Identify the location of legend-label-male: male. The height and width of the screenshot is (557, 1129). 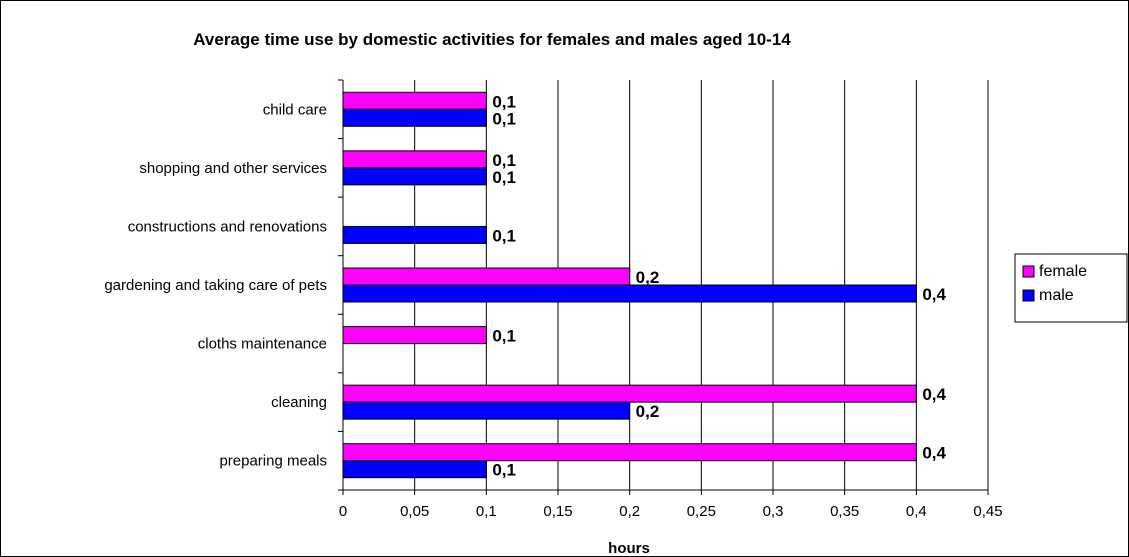
(1056, 295).